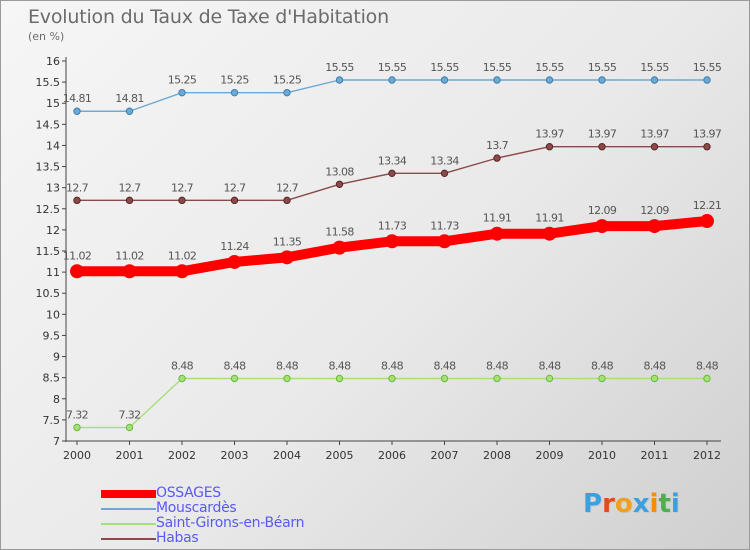  I want to click on logo-letter: P, so click(593, 504).